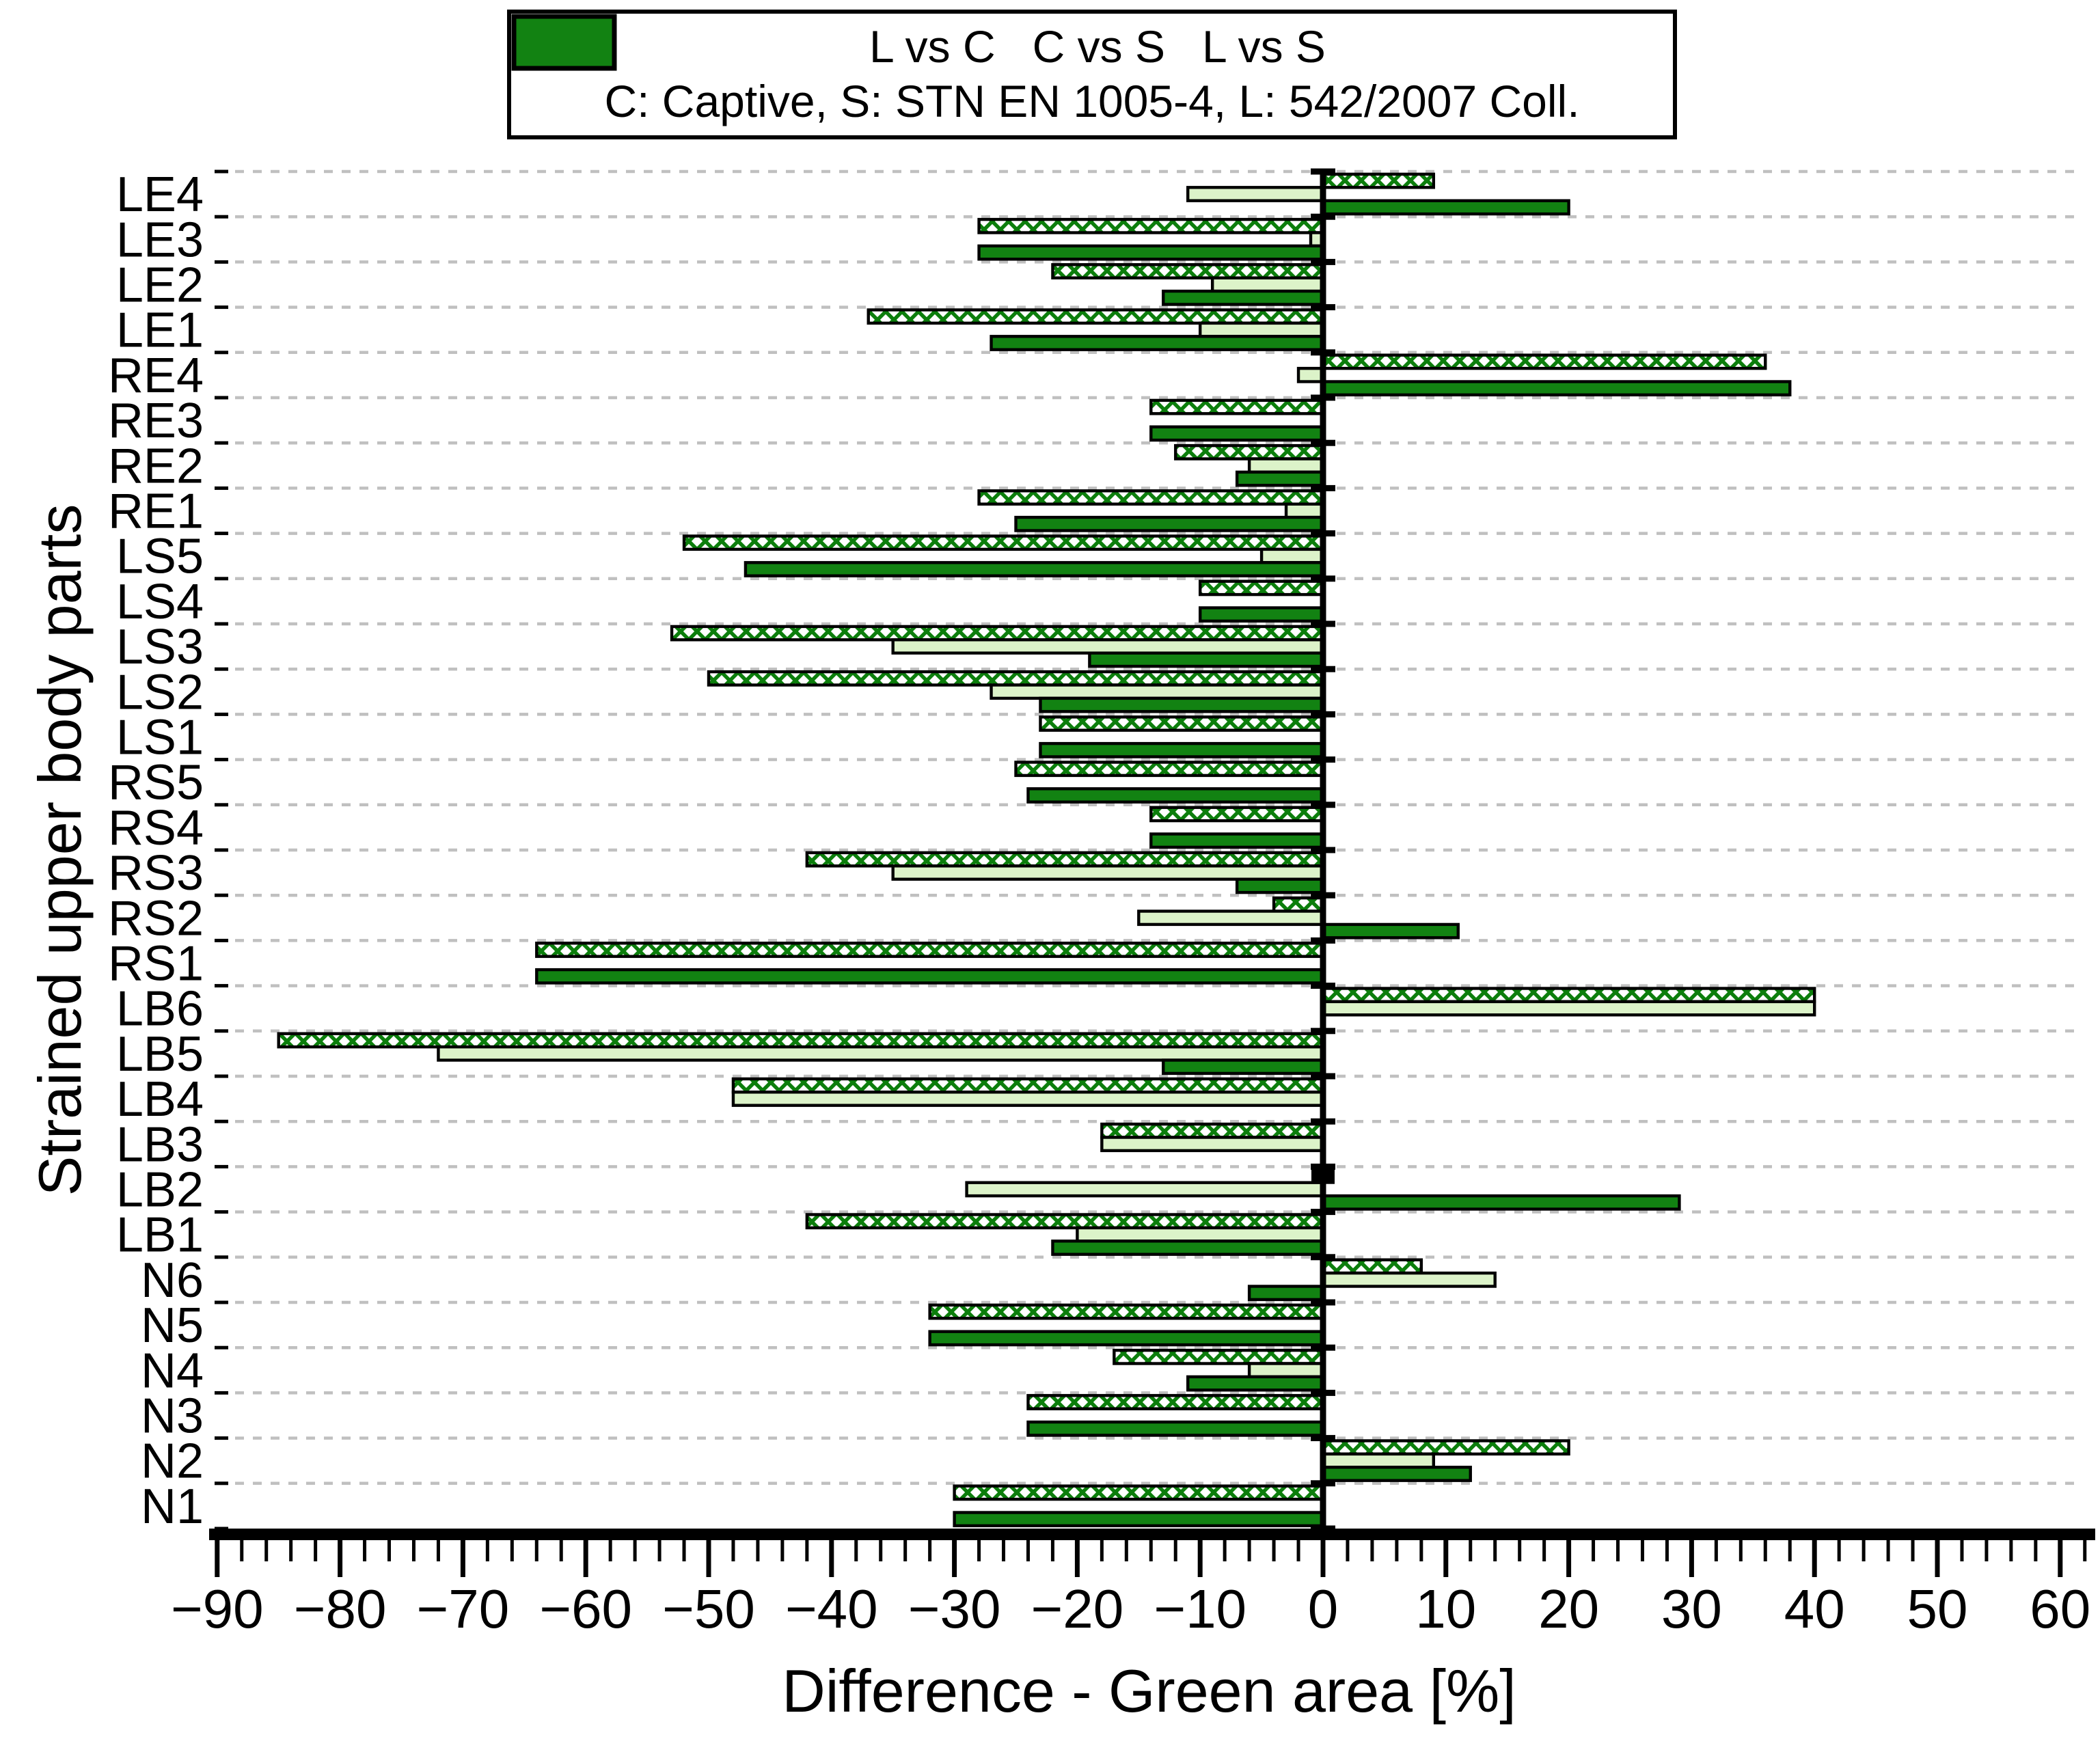 The height and width of the screenshot is (1752, 2100). Describe the element at coordinates (1108, 872) in the screenshot. I see `bar-RS3-C-vs-S` at that location.